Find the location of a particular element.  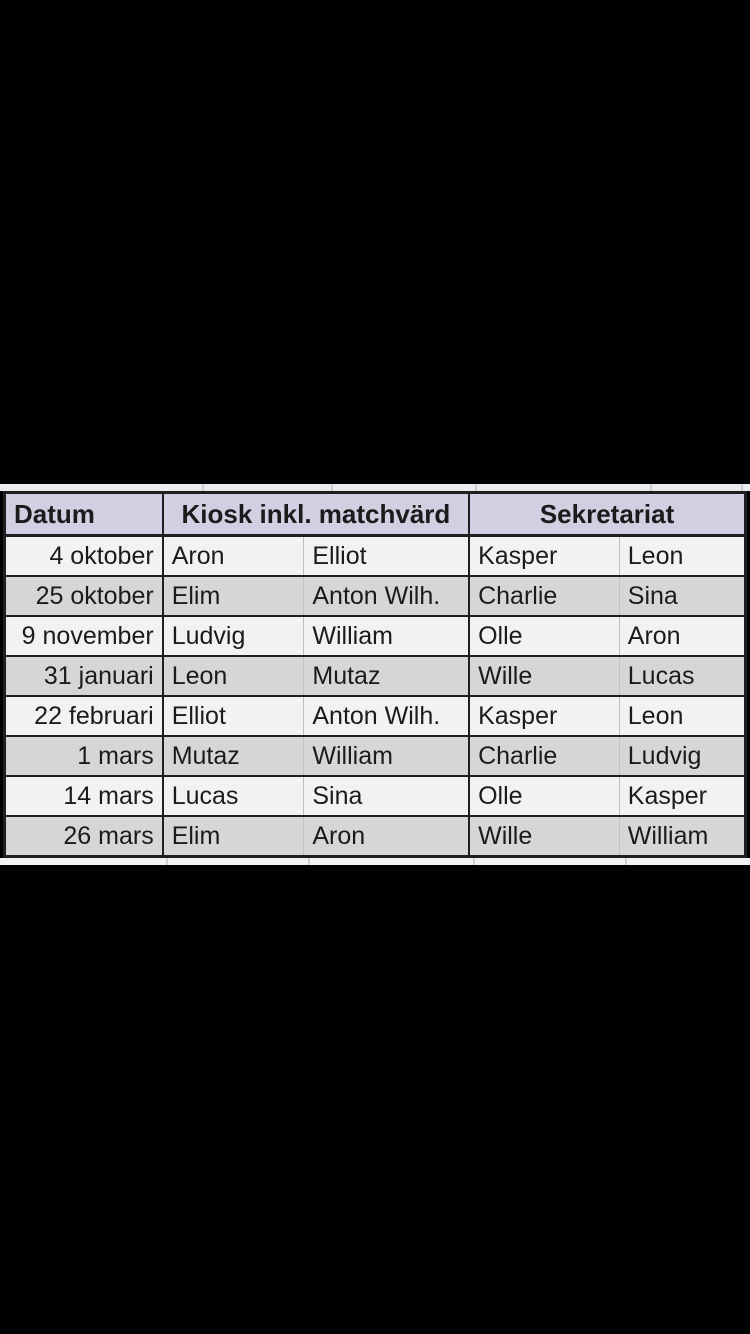

cell-date: 4 oktober is located at coordinates (84, 555).